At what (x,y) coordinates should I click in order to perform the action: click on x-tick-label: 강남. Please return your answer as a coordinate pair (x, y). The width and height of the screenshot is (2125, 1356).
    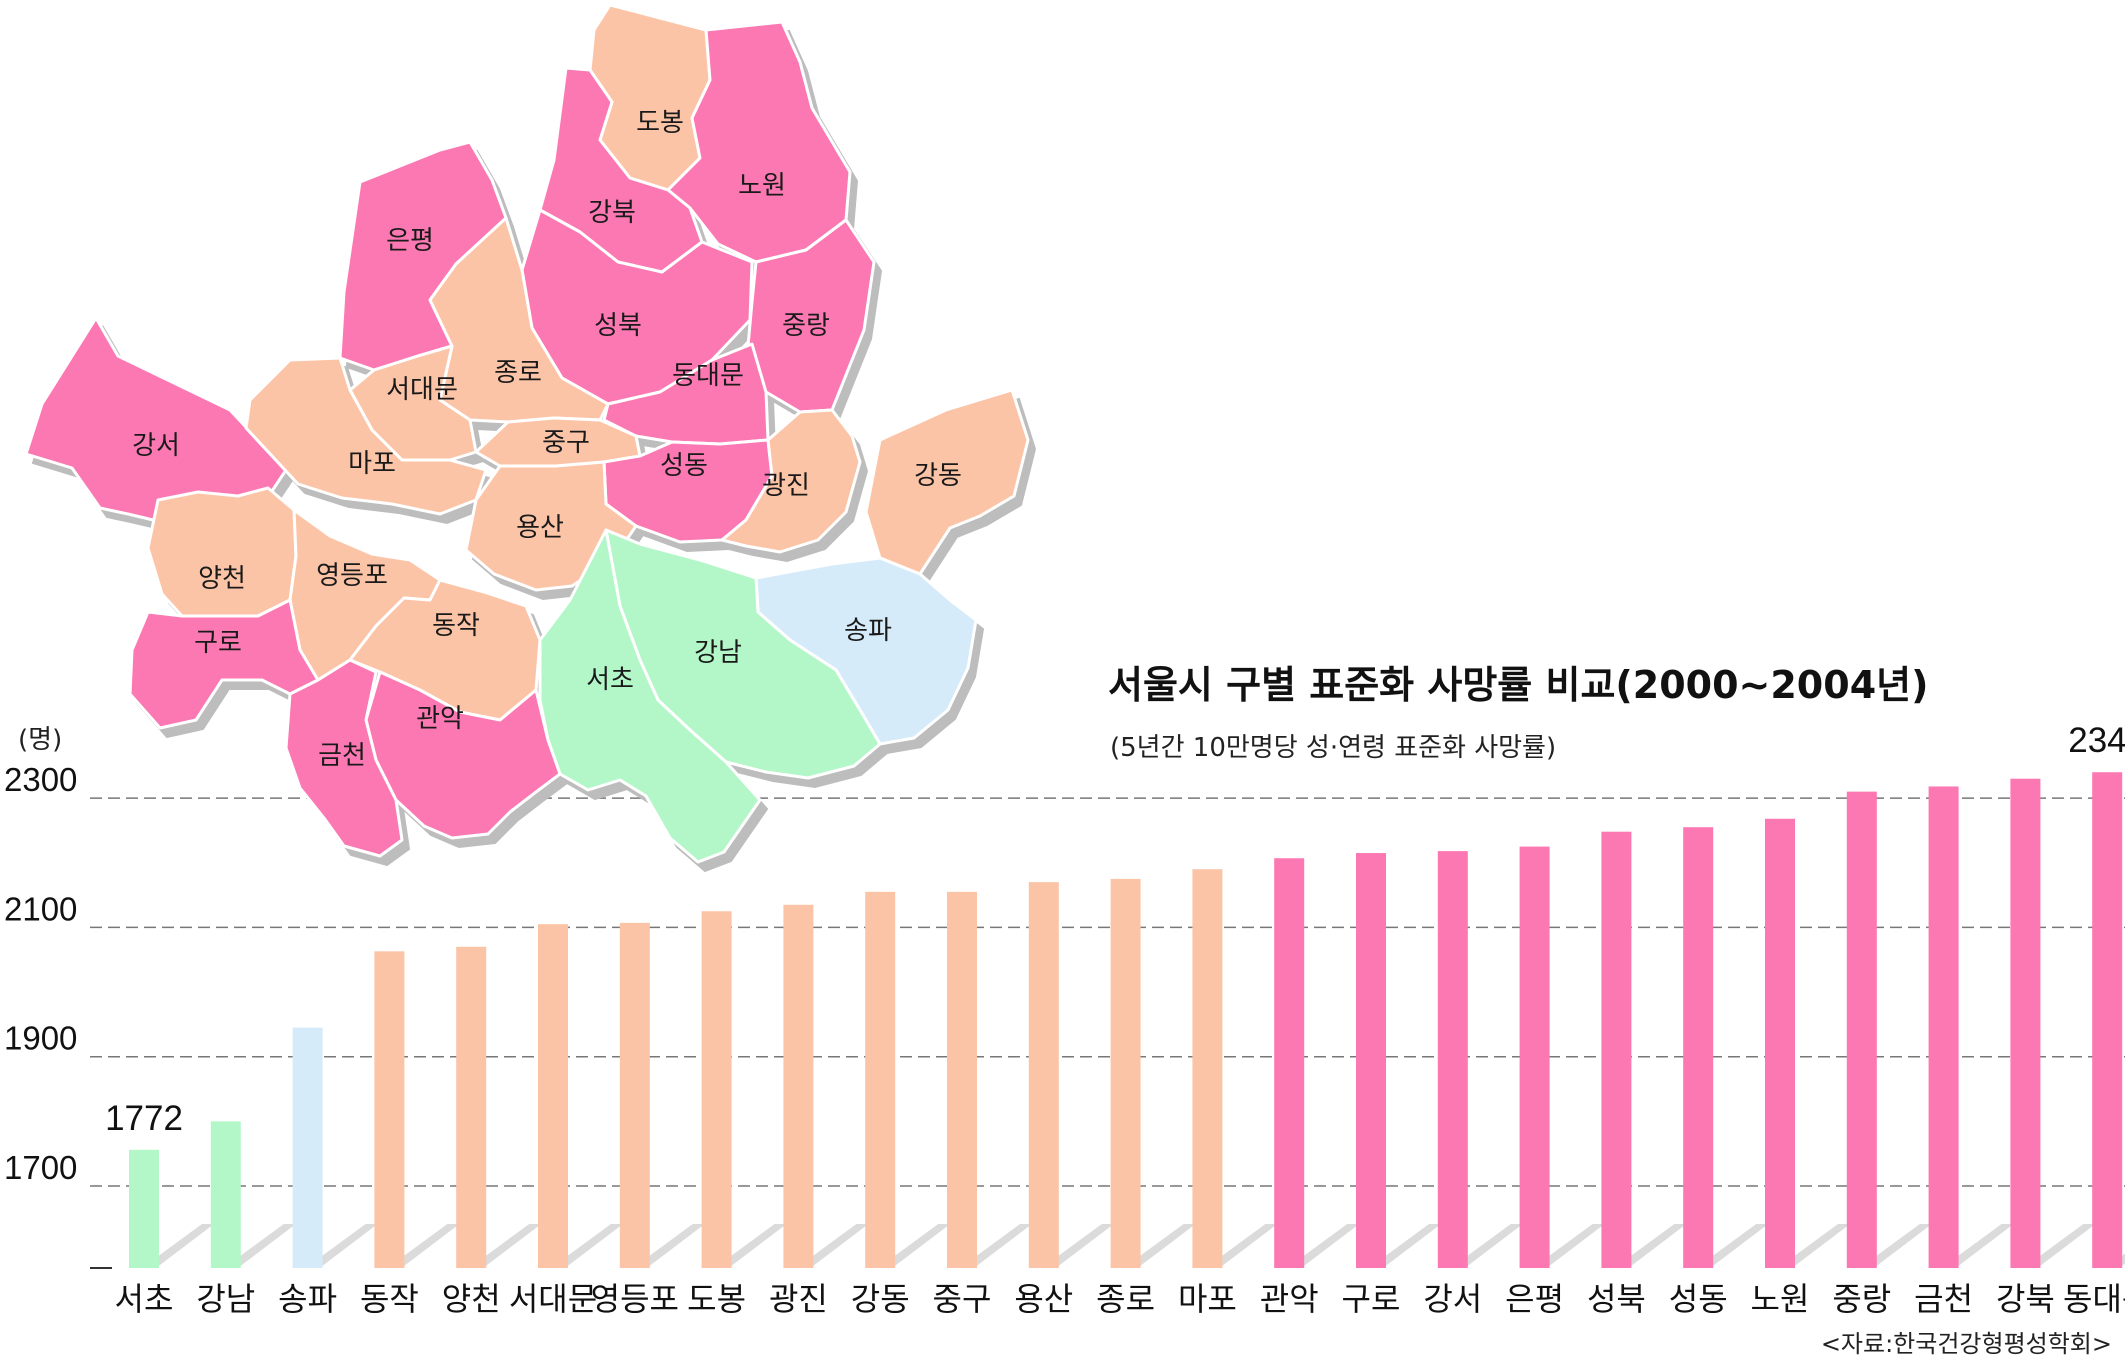
    Looking at the image, I should click on (225, 1299).